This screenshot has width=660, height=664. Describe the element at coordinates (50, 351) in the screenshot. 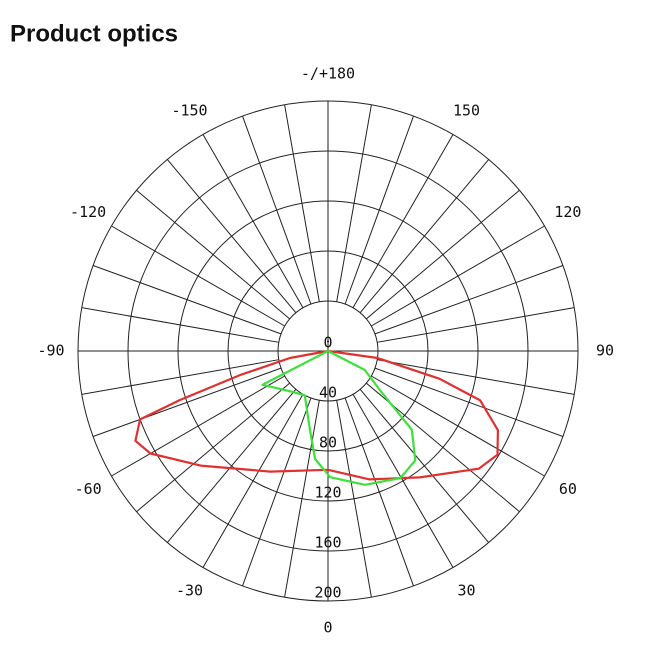

I see `angle-tick-label: -90` at that location.